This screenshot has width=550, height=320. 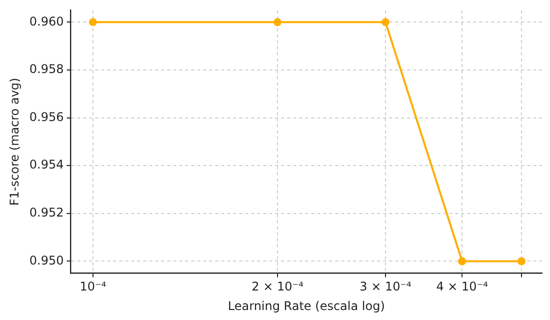 What do you see at coordinates (14, 142) in the screenshot?
I see `y-axis-title: F1-score (macro avg)` at bounding box center [14, 142].